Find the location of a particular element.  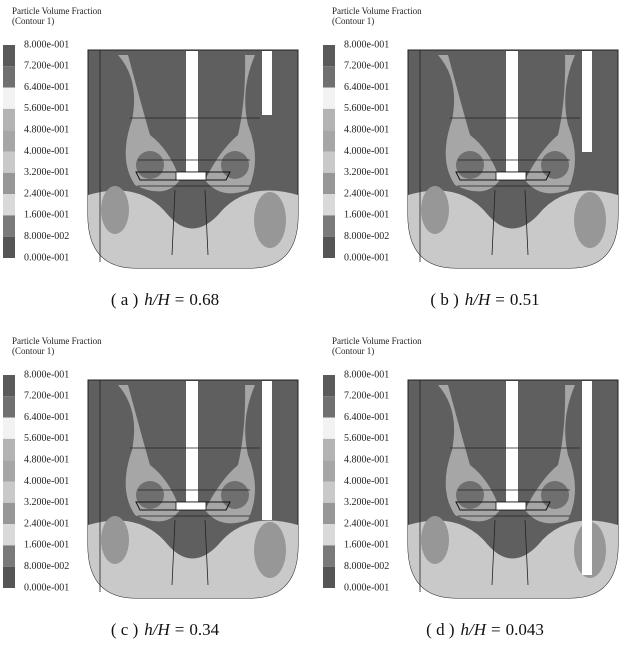

bottom-region is located at coordinates (193, 559).